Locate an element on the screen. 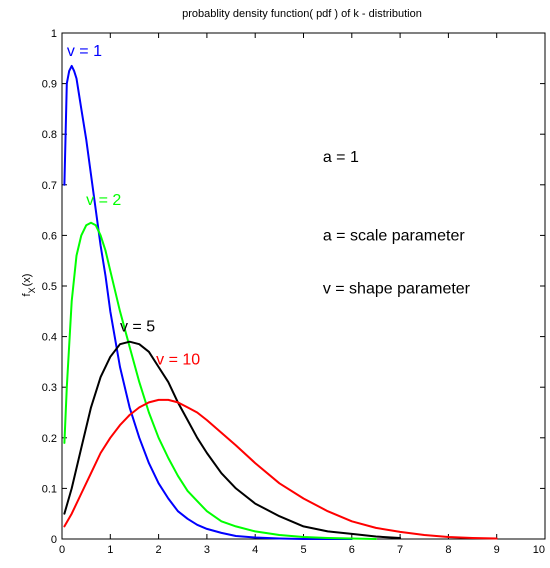 The width and height of the screenshot is (550, 568). y-axis-label: fX(x) is located at coordinates (29, 285).